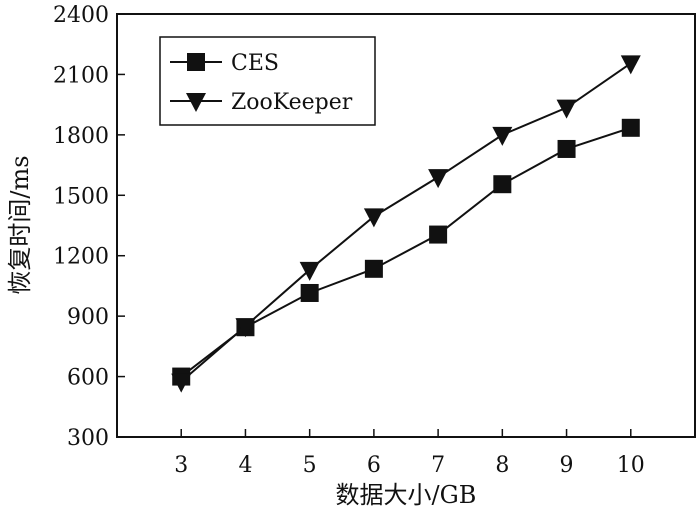 This screenshot has width=700, height=510. What do you see at coordinates (245, 465) in the screenshot?
I see `x-tick-label: 4` at bounding box center [245, 465].